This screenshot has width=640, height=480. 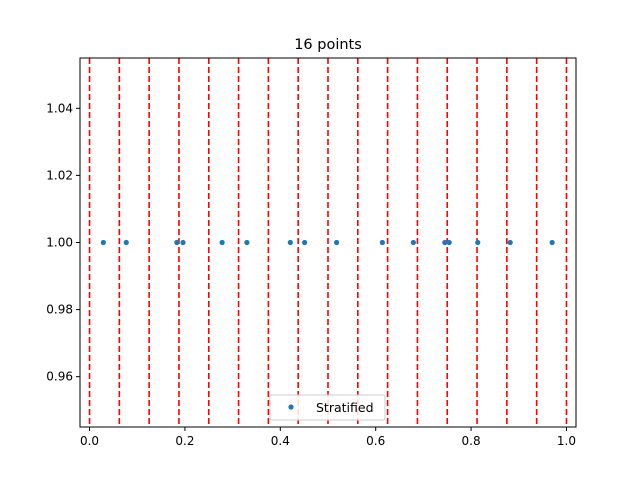 I want to click on legend-box, so click(x=327, y=407).